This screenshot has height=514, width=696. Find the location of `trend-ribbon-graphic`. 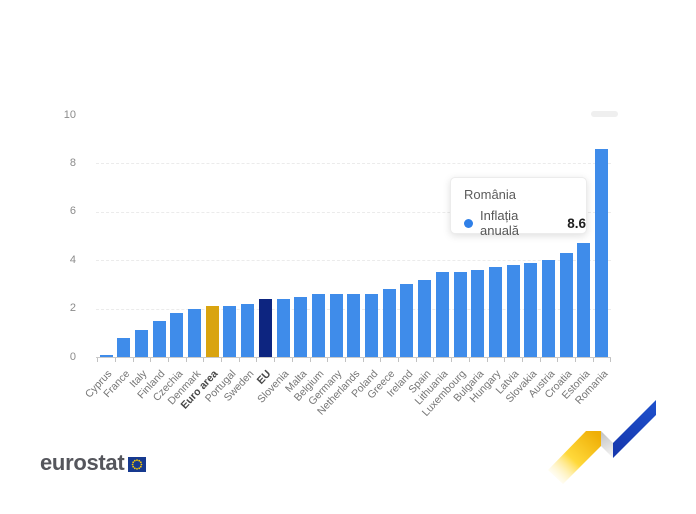

trend-ribbon-graphic is located at coordinates (602, 442).